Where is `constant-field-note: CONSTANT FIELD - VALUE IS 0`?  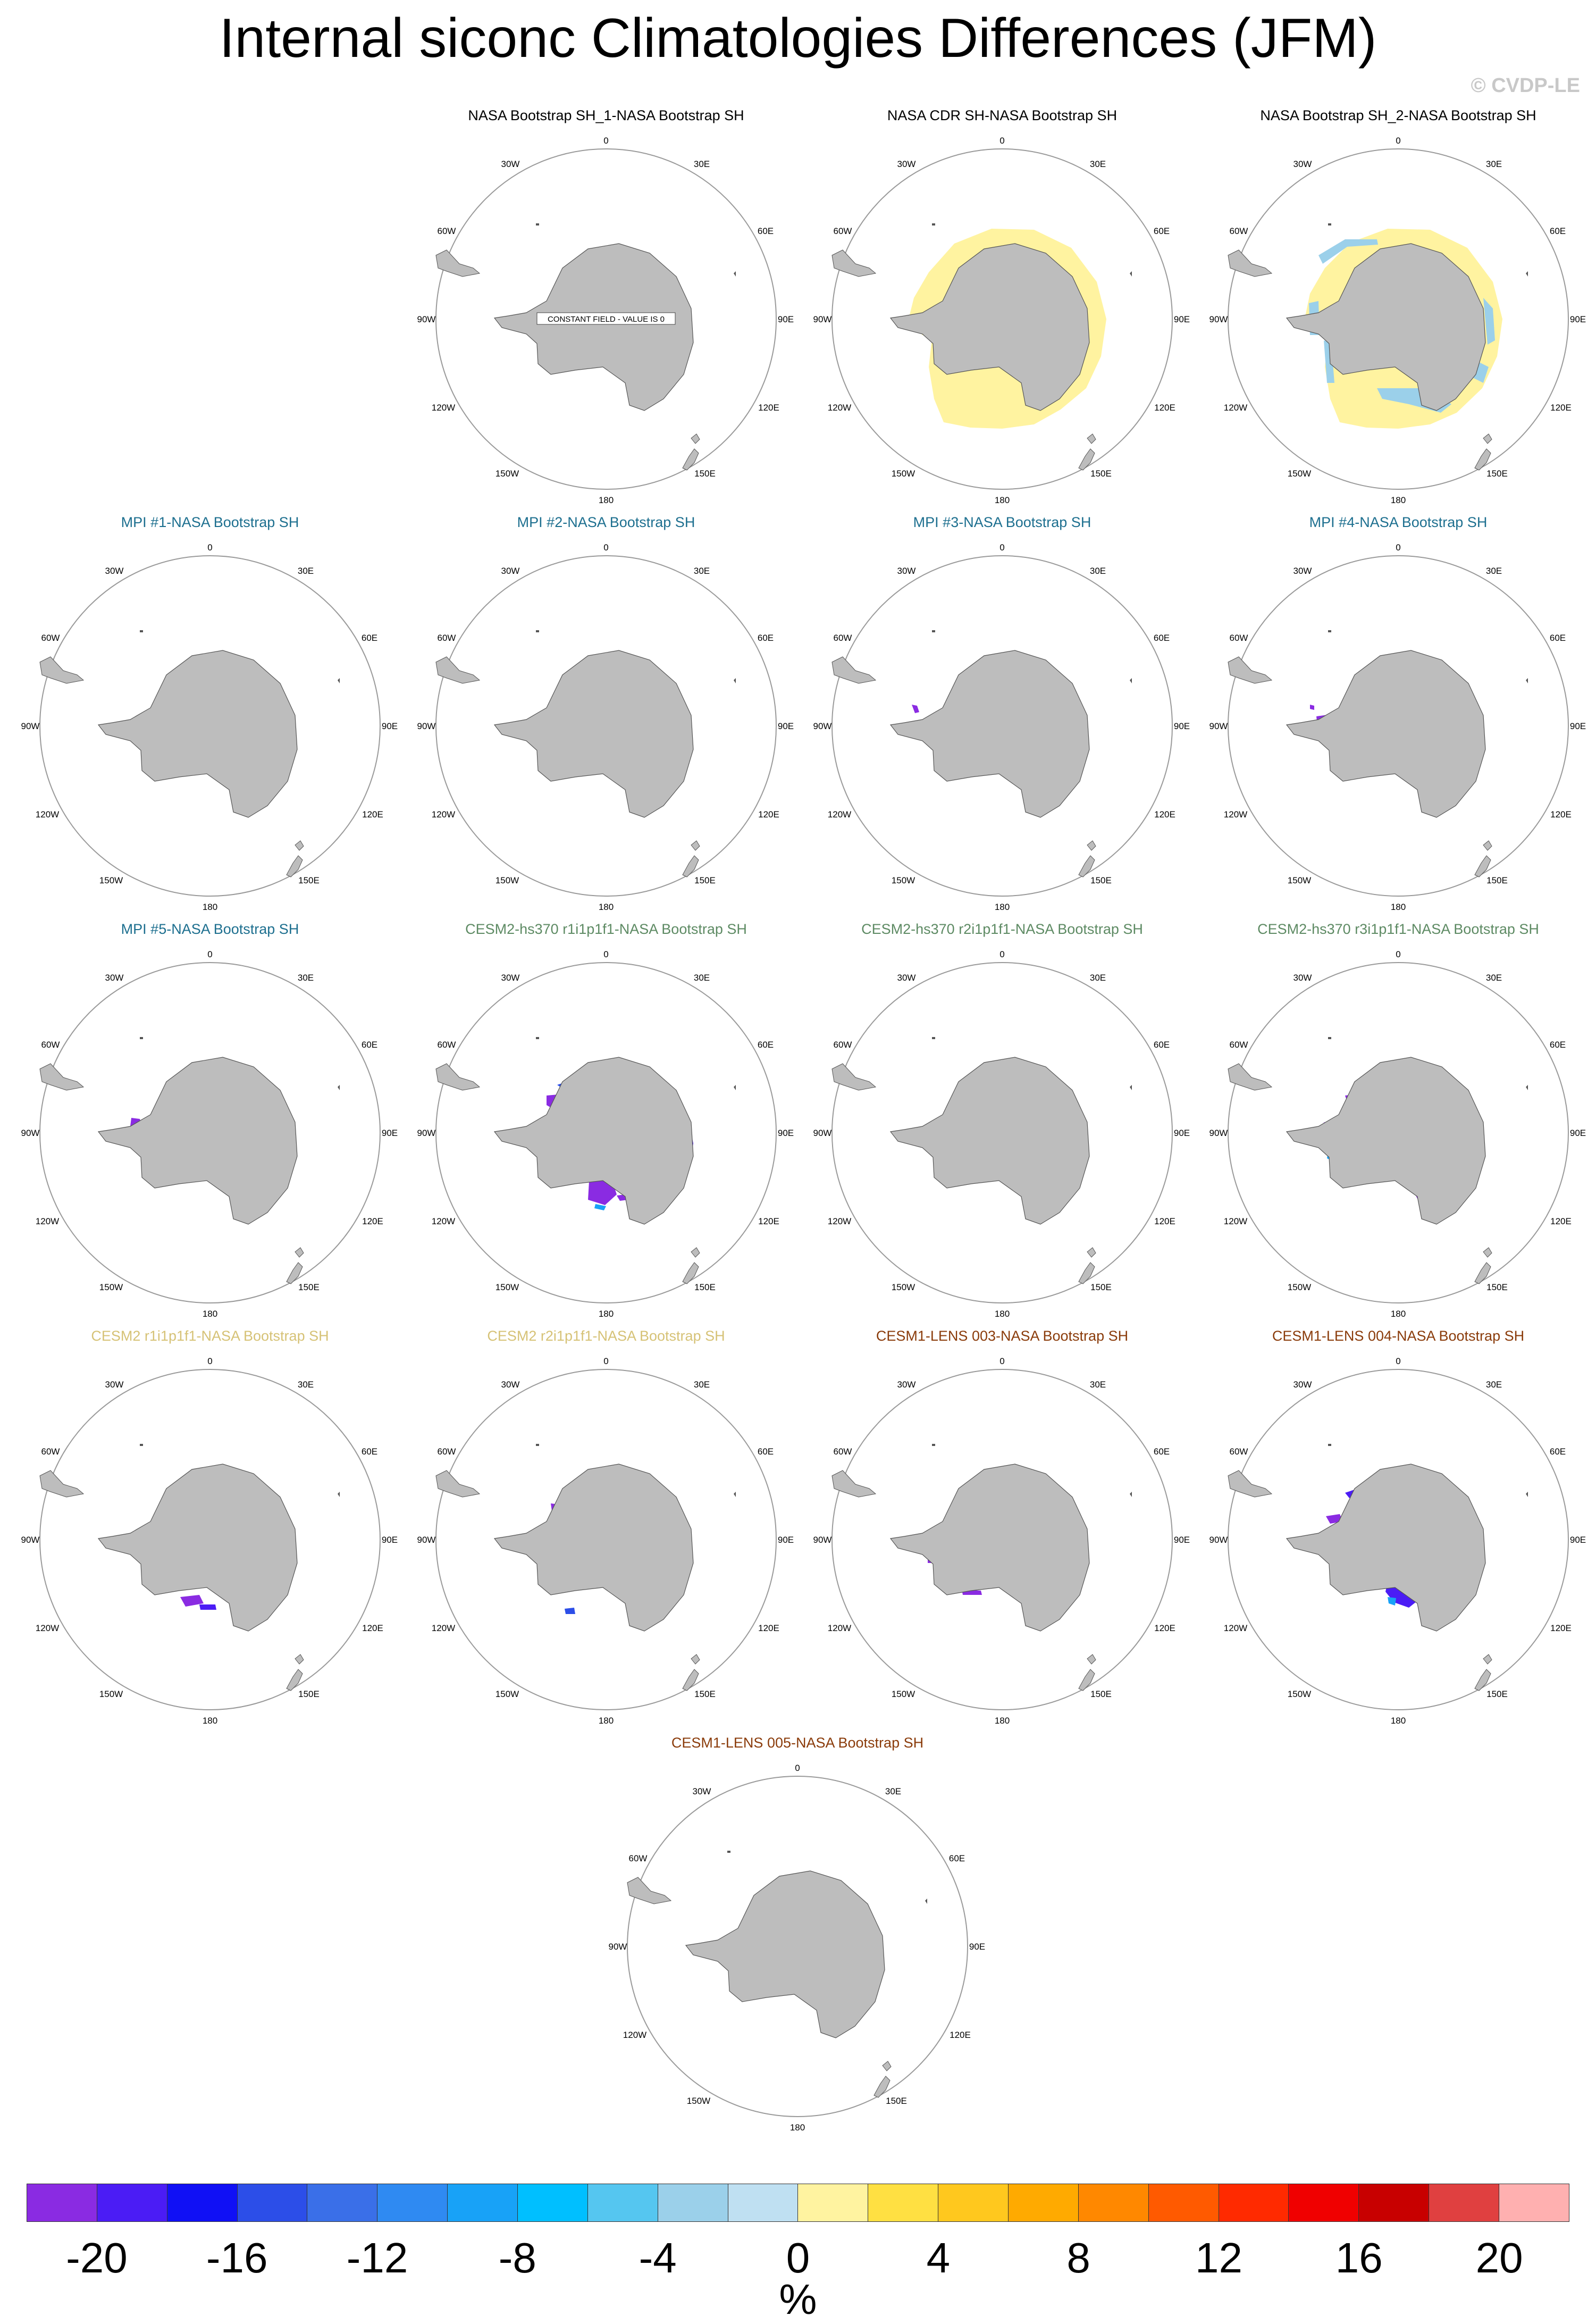 constant-field-note: CONSTANT FIELD - VALUE IS 0 is located at coordinates (606, 320).